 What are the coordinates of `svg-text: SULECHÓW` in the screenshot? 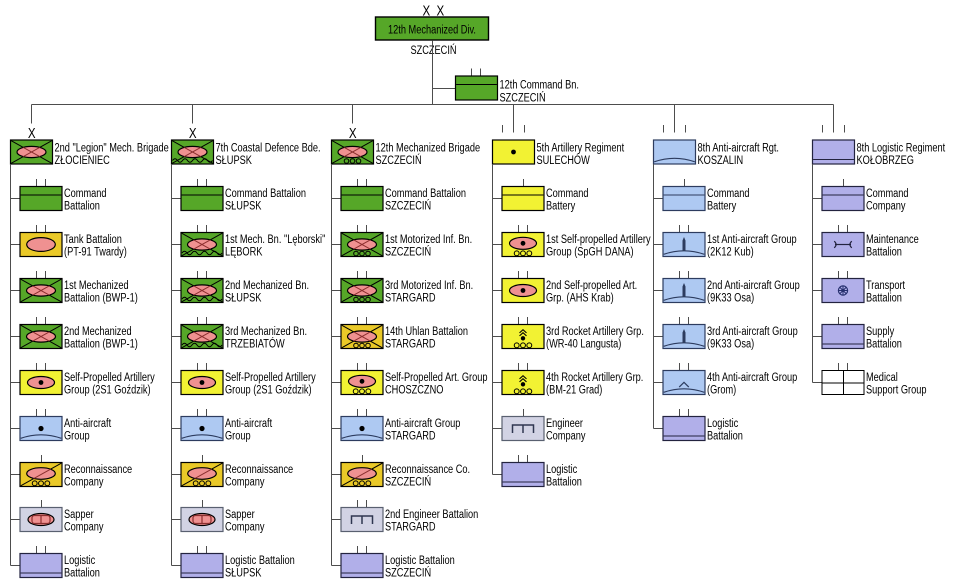 It's located at (564, 160).